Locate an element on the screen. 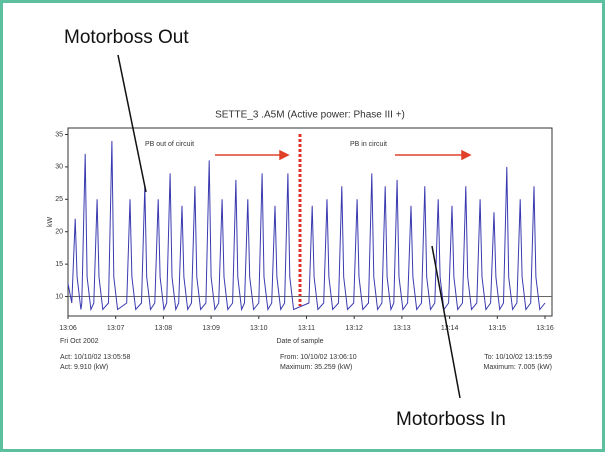 This screenshot has width=605, height=452. x-tick-label: 13:15 is located at coordinates (498, 328).